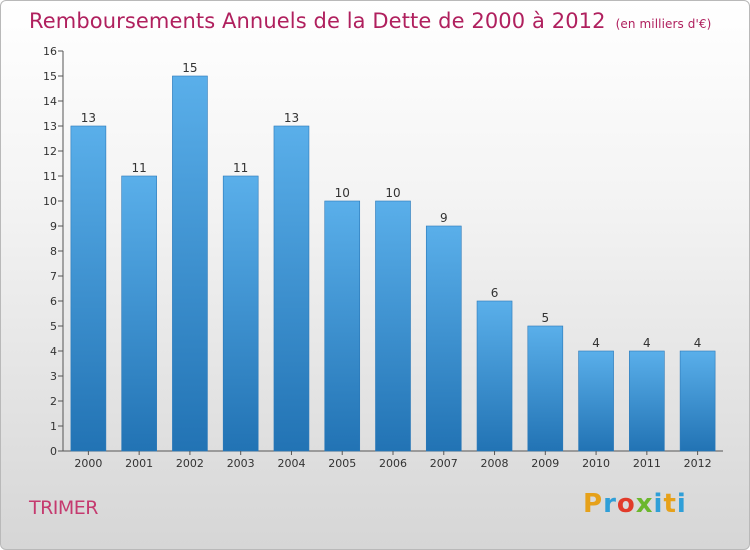 Image resolution: width=750 pixels, height=550 pixels. What do you see at coordinates (88, 463) in the screenshot?
I see `x-tick-label: 2000` at bounding box center [88, 463].